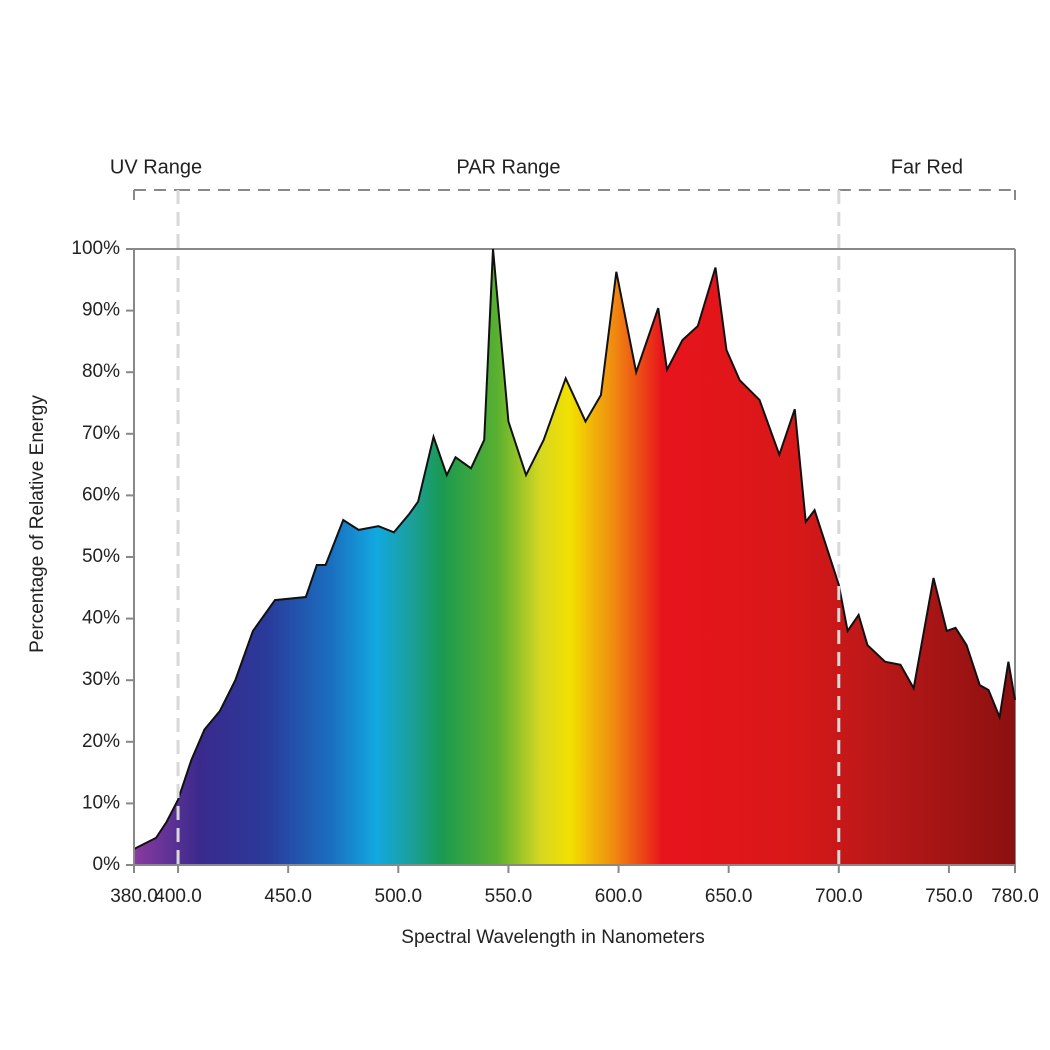  I want to click on y-tick-label: 0%, so click(107, 864).